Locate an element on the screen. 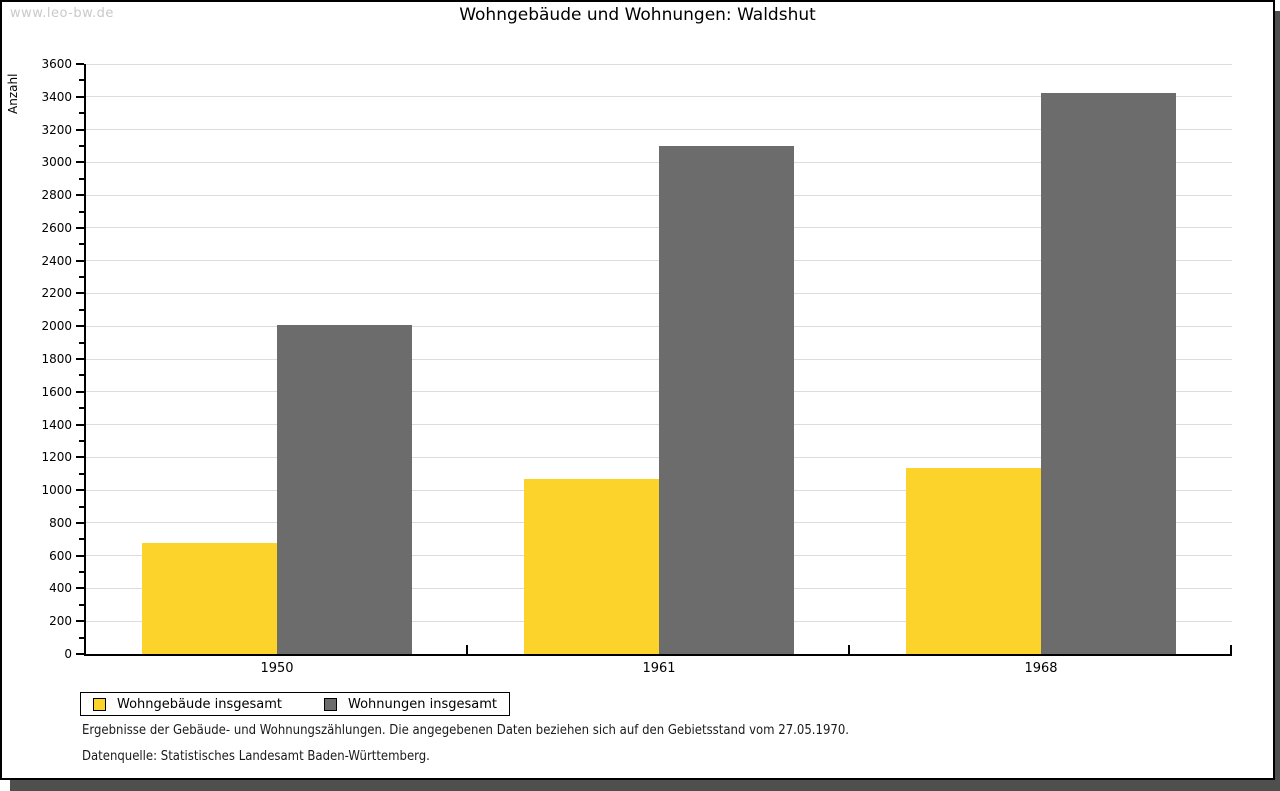  y-tick-label: 1200 is located at coordinates (56, 457).